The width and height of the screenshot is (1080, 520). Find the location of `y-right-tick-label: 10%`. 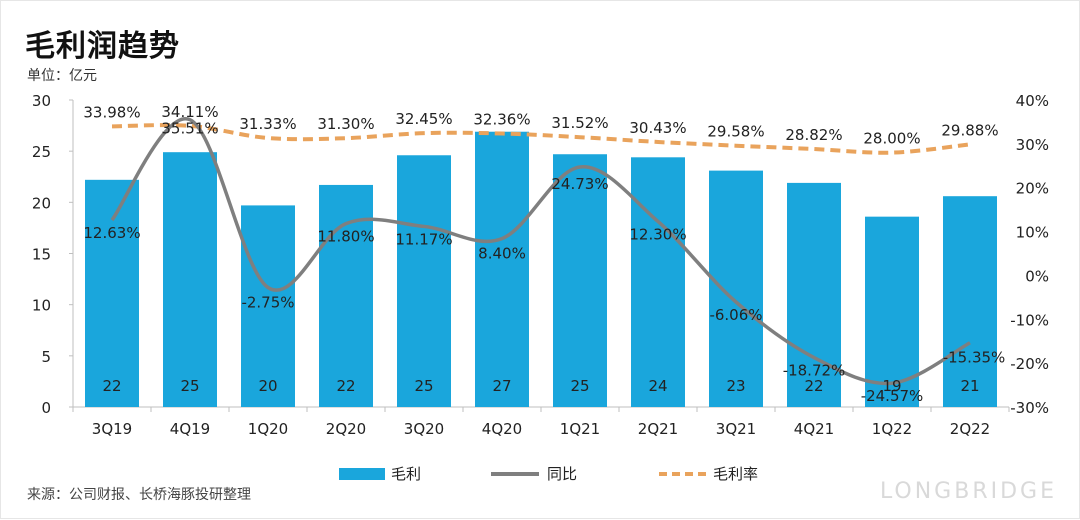

y-right-tick-label: 10% is located at coordinates (1032, 233).